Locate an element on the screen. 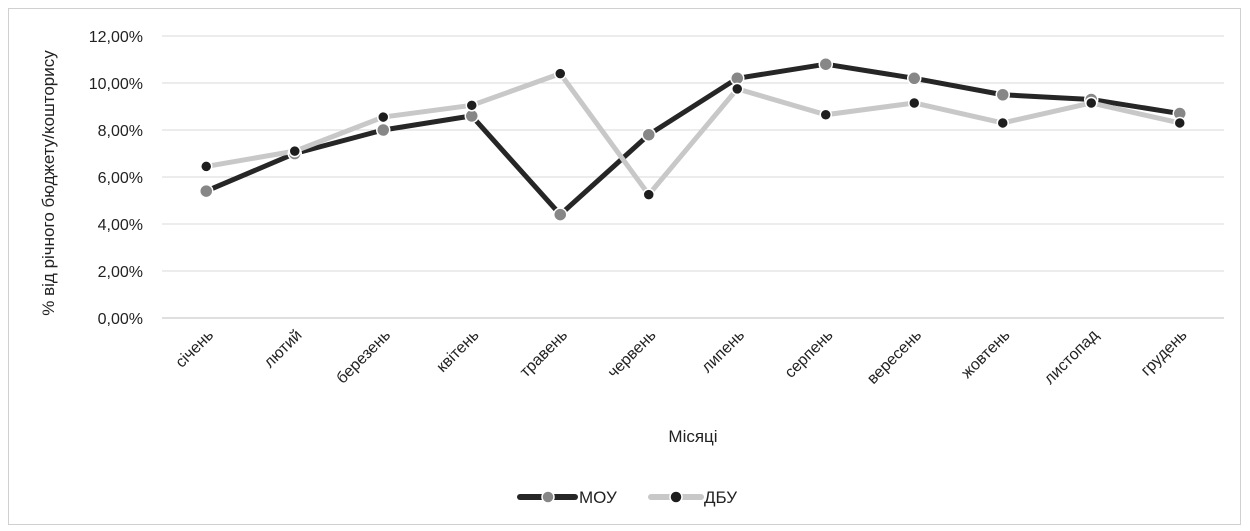  y-axis-tick-labels: 0,00% 2,00% 4,00% 6,00% 8,00% 10,00% 12,00% is located at coordinates (116, 178).